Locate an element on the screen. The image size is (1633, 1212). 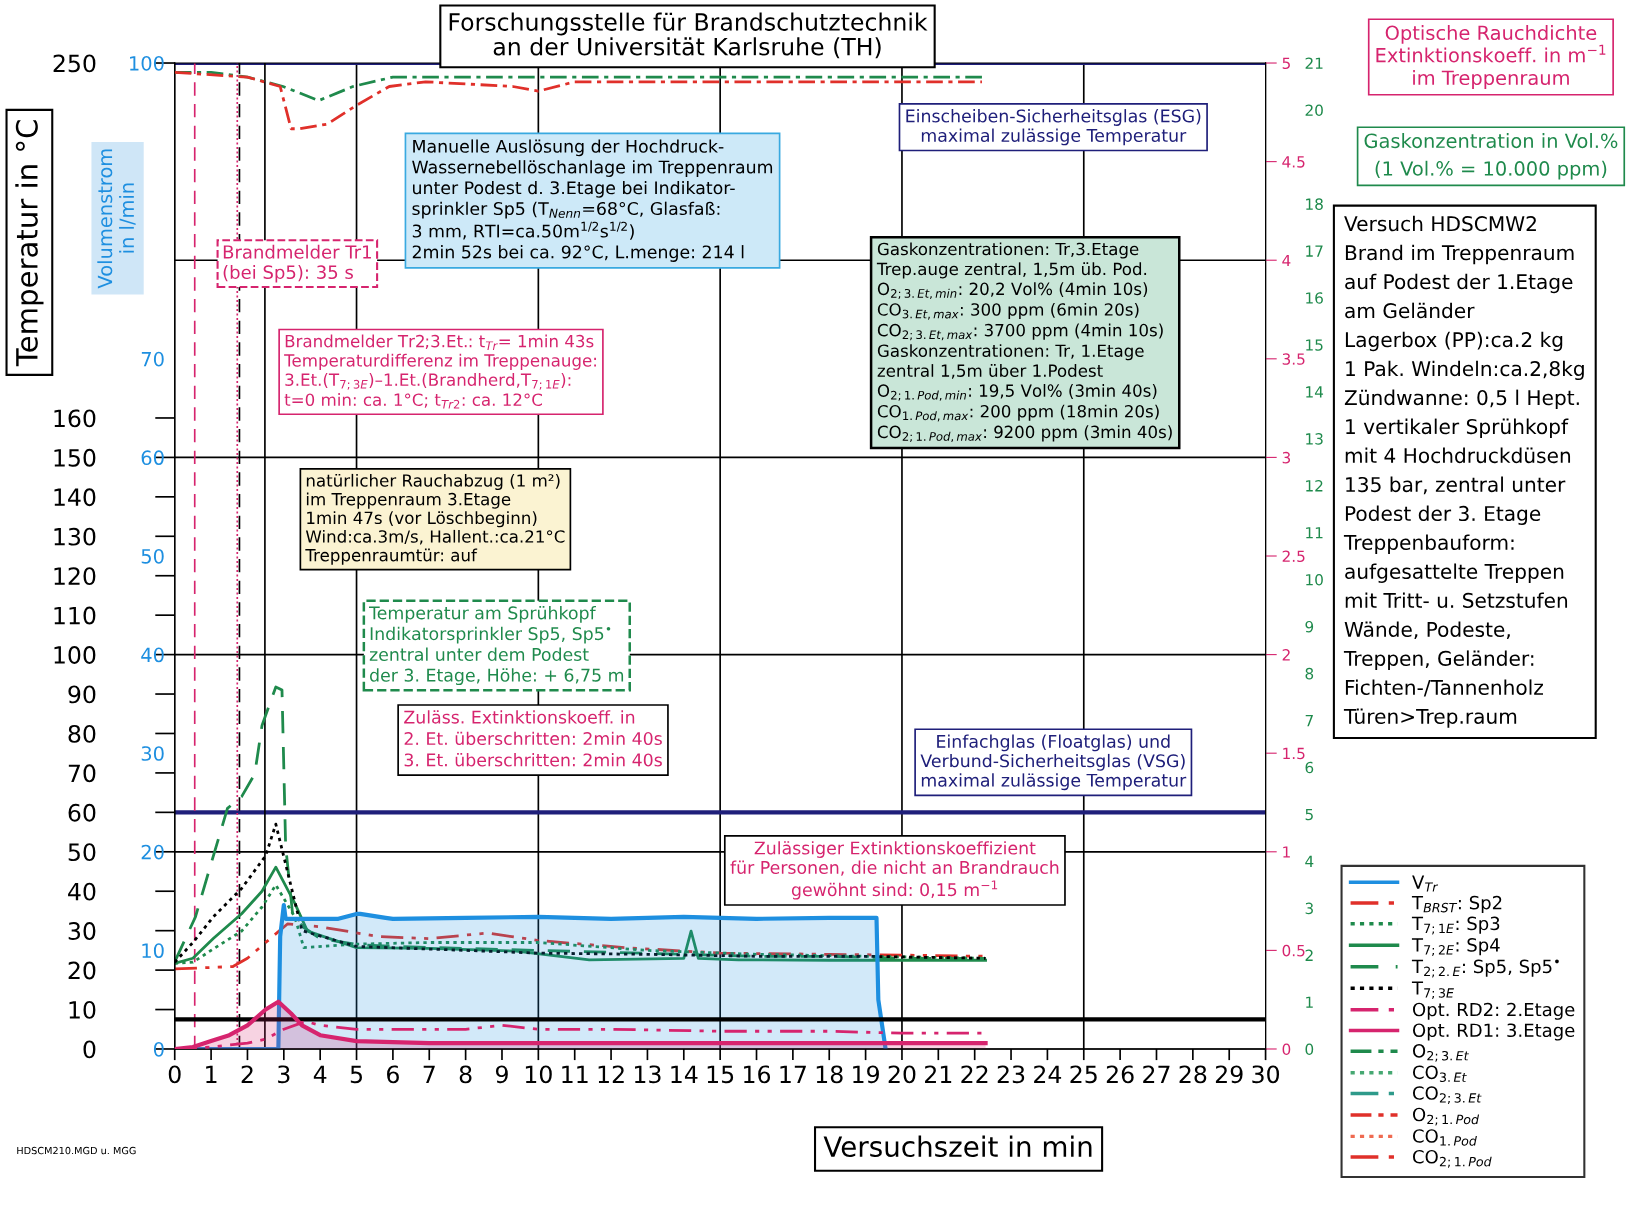
x-tick-label: 10 is located at coordinates (538, 1074).